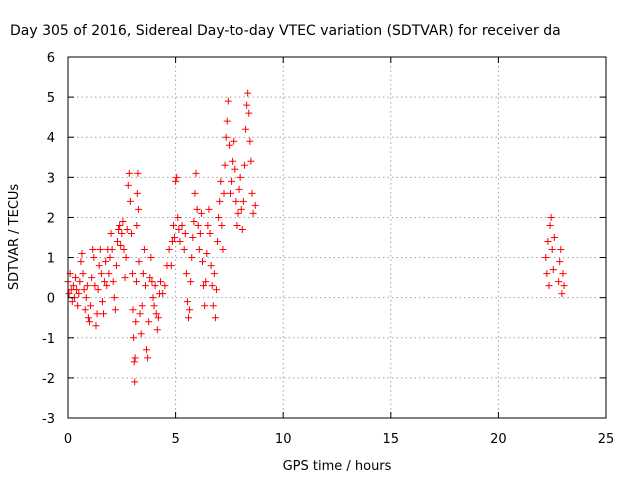  I want to click on y-tick-label: 4, so click(51, 138).